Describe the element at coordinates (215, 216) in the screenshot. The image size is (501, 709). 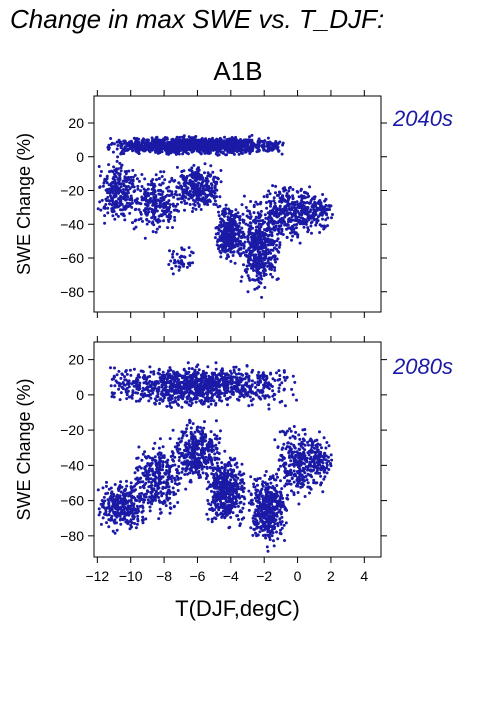
I see `data-points-2040s` at that location.